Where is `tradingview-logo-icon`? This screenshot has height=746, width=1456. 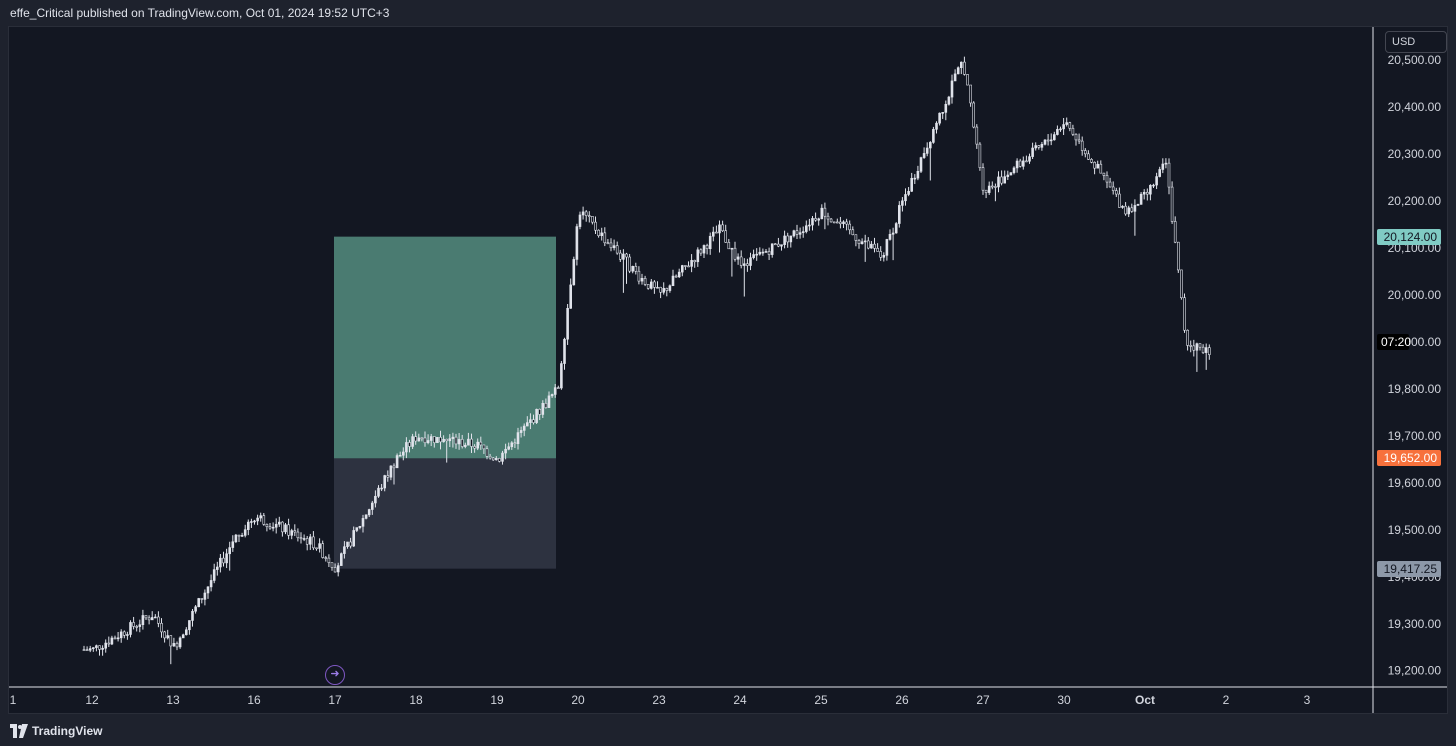 tradingview-logo-icon is located at coordinates (19, 731).